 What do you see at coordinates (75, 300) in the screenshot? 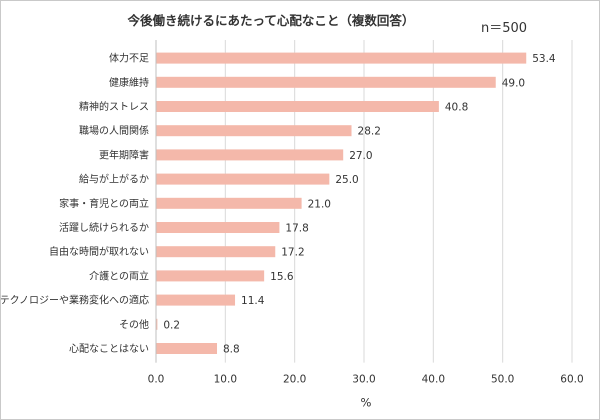
I see `category-label: テクノロジーや業務変化への適応` at bounding box center [75, 300].